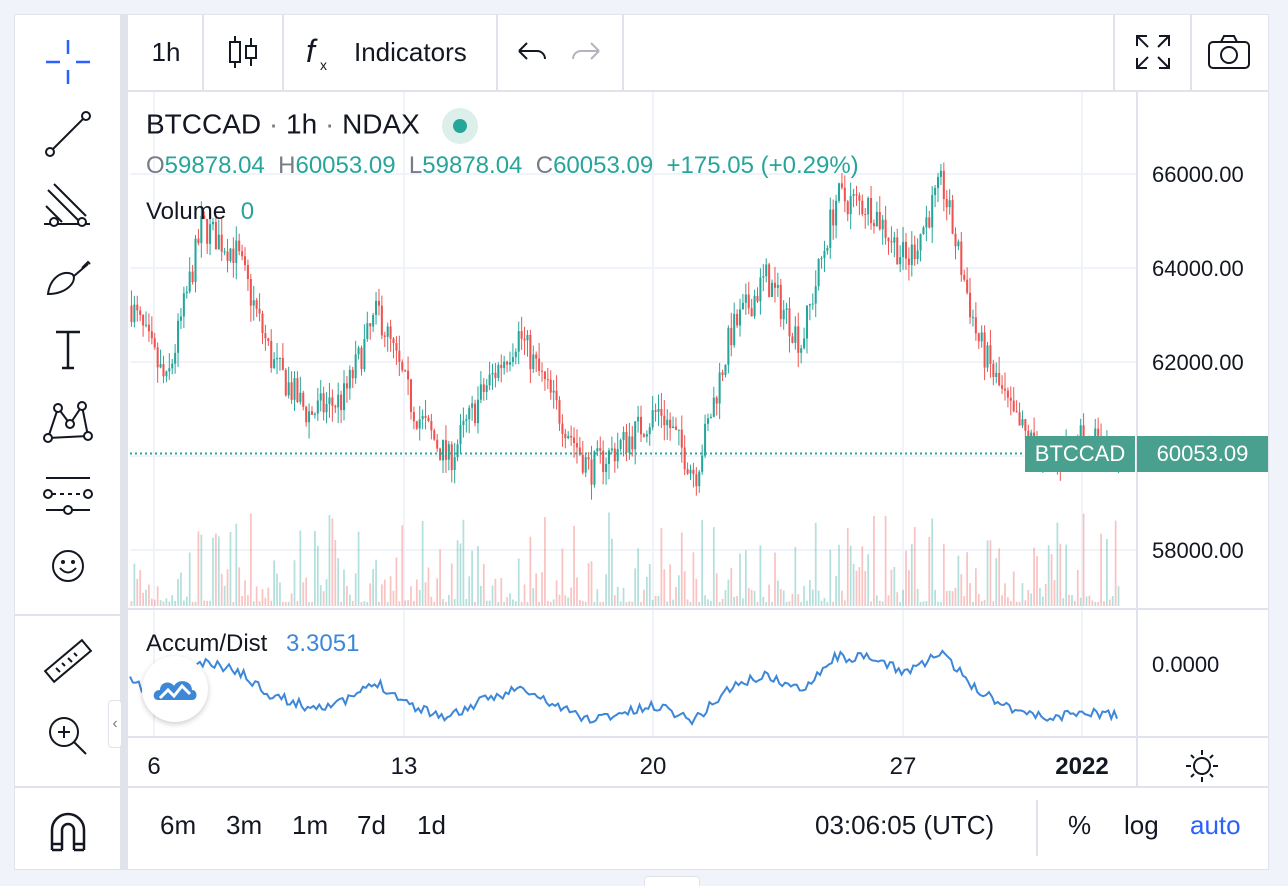 This screenshot has width=1288, height=886. I want to click on left-toolbar-border, so click(124, 442).